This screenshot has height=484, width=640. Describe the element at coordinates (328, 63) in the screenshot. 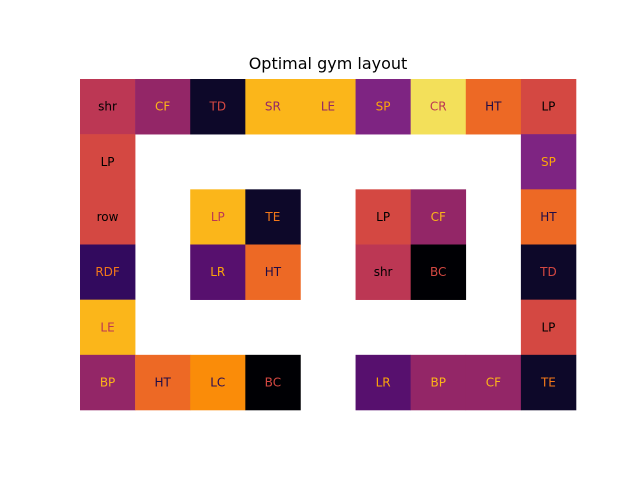

I see `chart-title: Optimal gym layout` at that location.